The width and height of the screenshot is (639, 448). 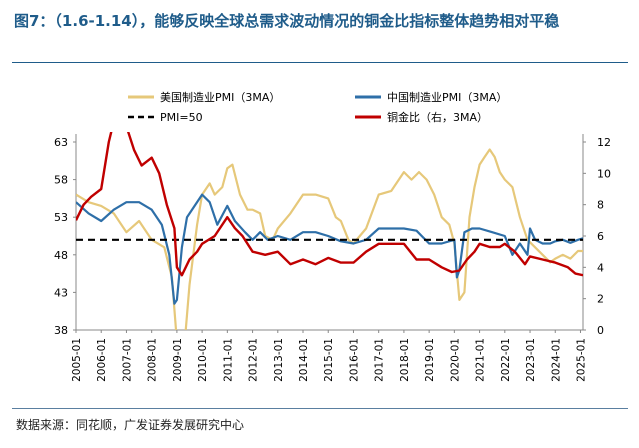 I want to click on x-tick-label: 2017-01, so click(x=380, y=360).